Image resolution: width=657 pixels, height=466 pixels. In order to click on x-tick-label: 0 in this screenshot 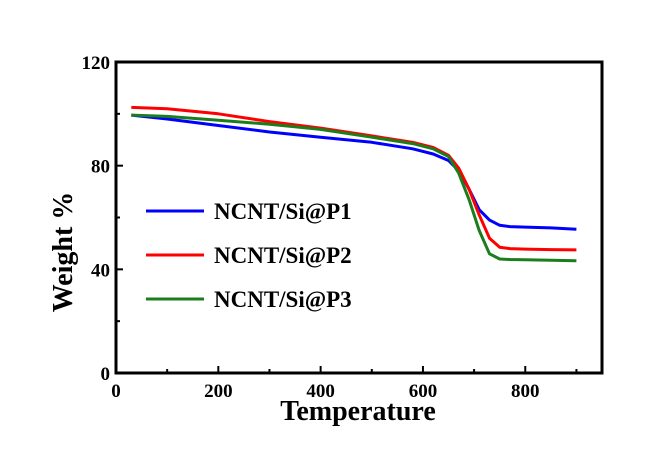, I will do `click(116, 391)`.